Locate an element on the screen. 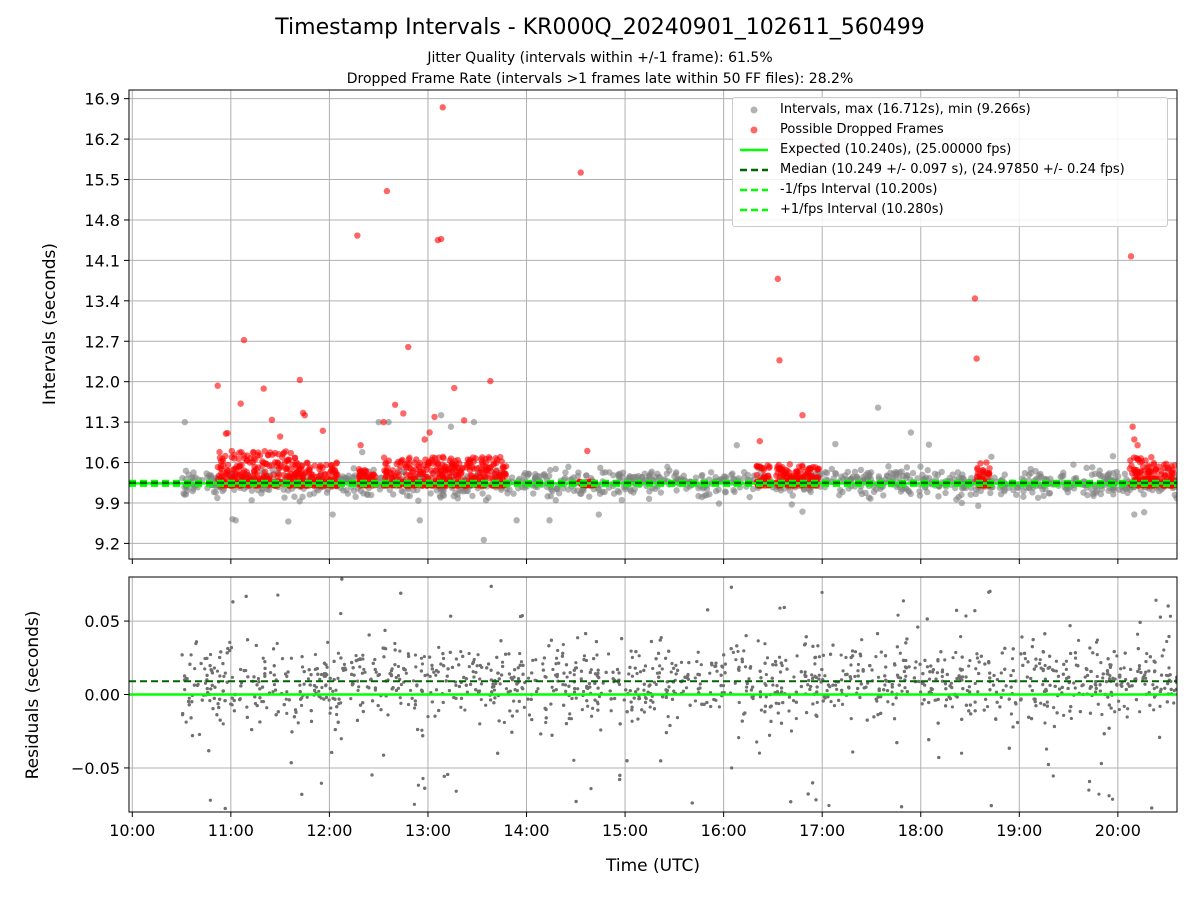 The image size is (1200, 900). legend-marker-gray is located at coordinates (754, 110).